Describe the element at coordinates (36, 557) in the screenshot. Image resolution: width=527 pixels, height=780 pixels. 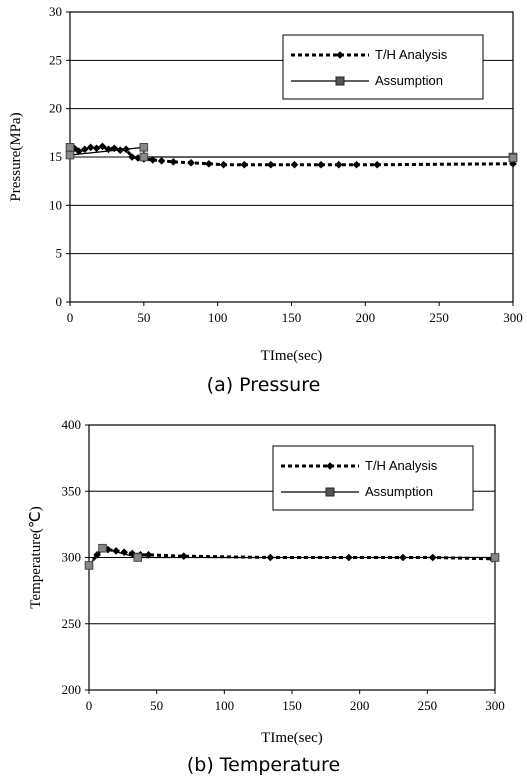
I see `y-axis-label: Temperature(℃)` at that location.